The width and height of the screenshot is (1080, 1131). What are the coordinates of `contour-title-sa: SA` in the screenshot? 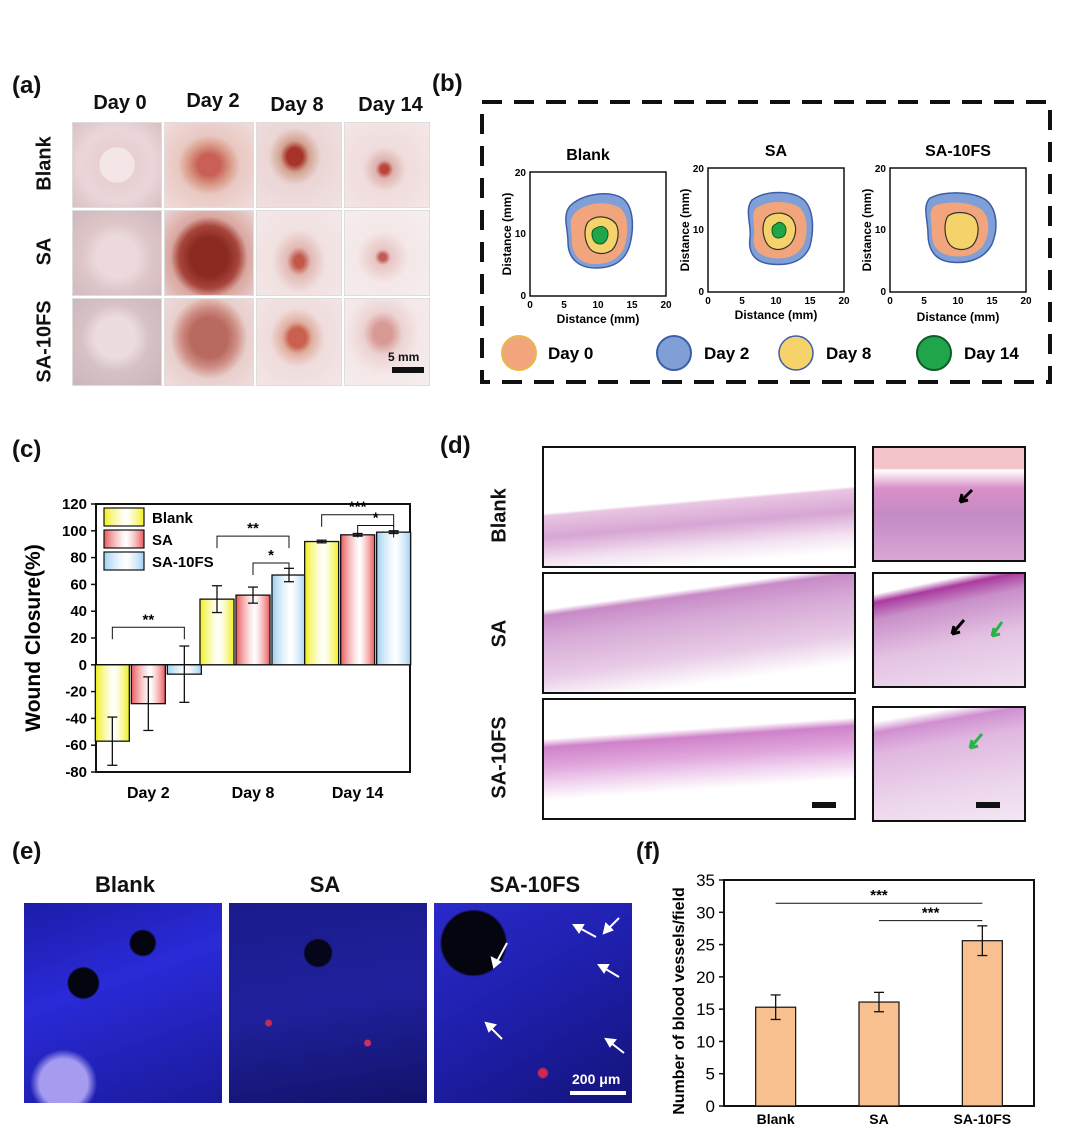 It's located at (776, 151).